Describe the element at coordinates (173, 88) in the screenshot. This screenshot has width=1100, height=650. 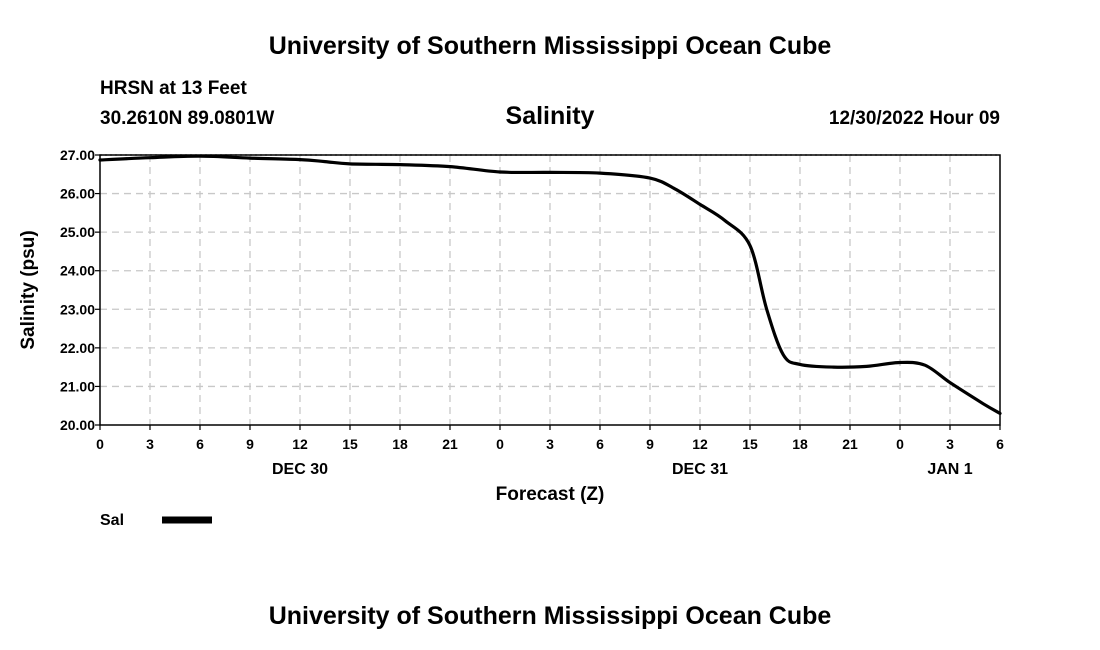
I see `station-label: HRSN at 13 Feet` at that location.